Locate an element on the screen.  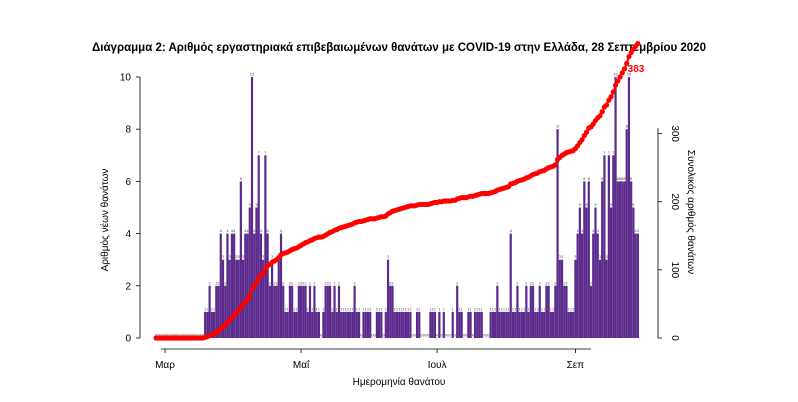
final-cumulative-label: 383 is located at coordinates (636, 69).